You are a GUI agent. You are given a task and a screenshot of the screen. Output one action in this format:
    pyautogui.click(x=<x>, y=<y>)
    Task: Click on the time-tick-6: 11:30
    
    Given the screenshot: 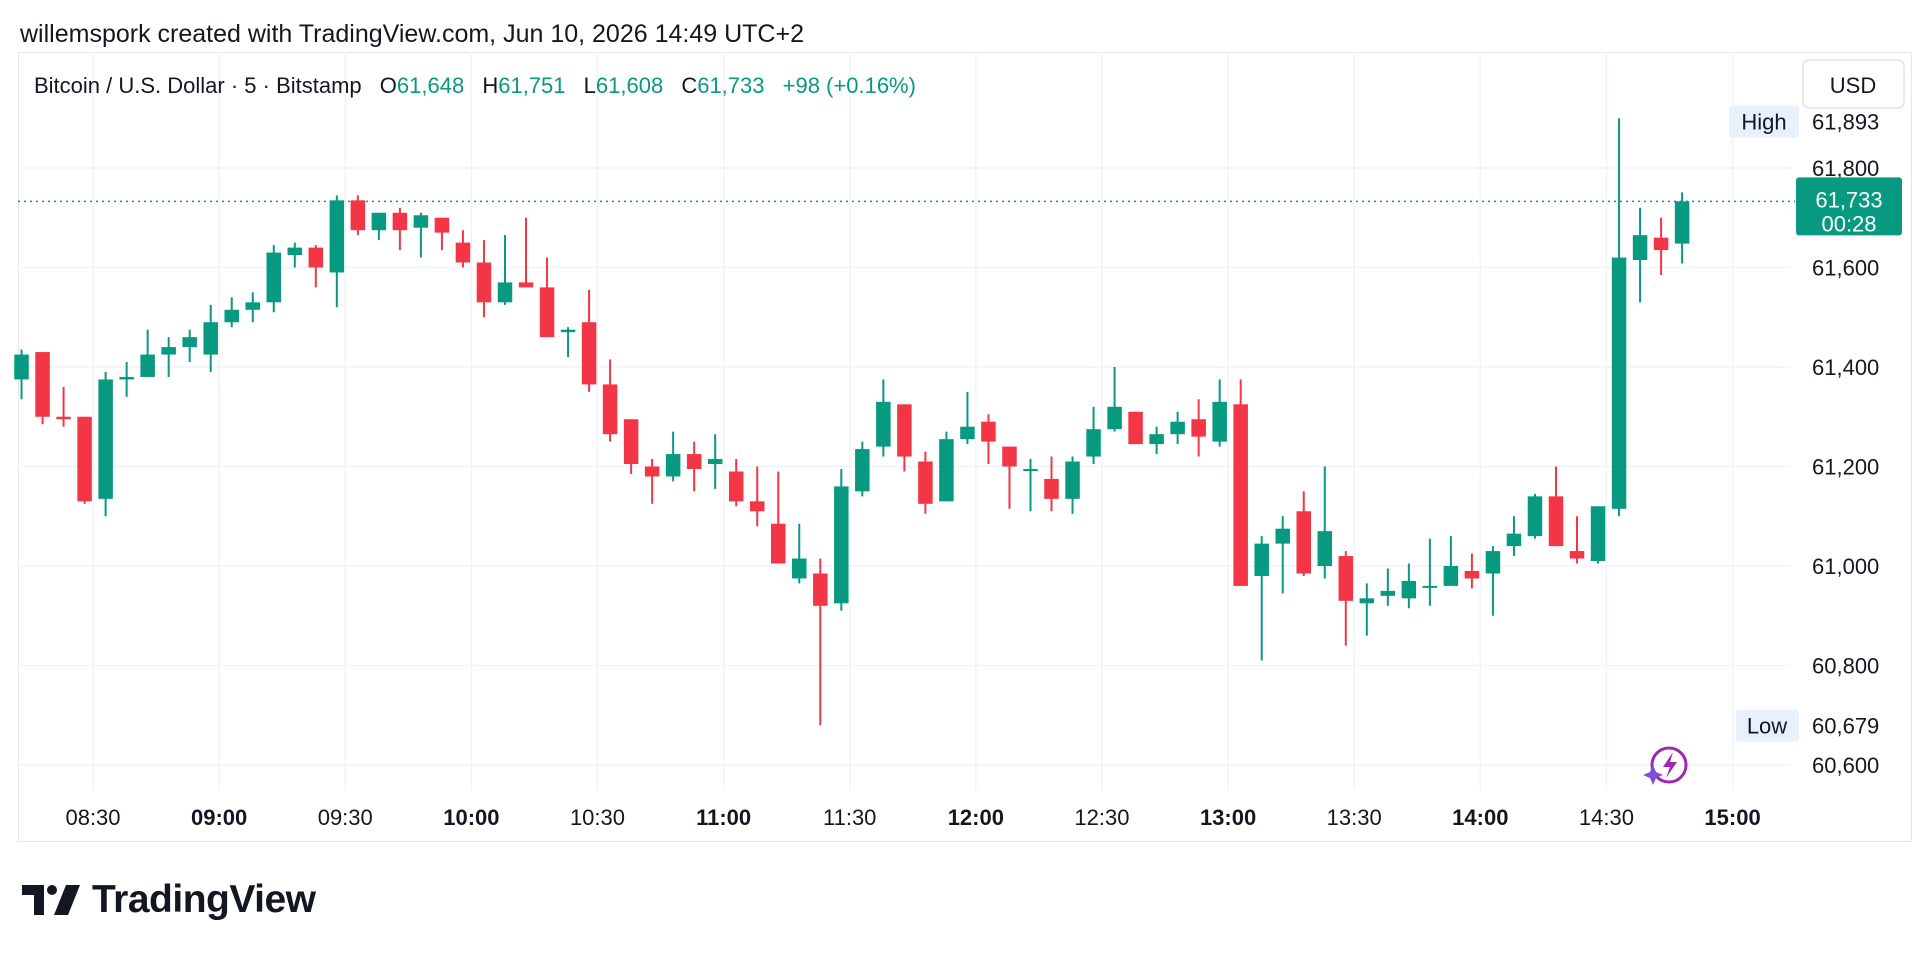 What is the action you would take?
    pyautogui.click(x=849, y=817)
    